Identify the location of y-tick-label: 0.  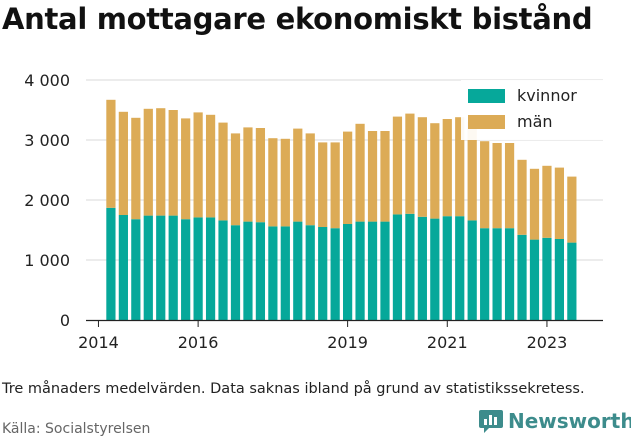
(65, 320).